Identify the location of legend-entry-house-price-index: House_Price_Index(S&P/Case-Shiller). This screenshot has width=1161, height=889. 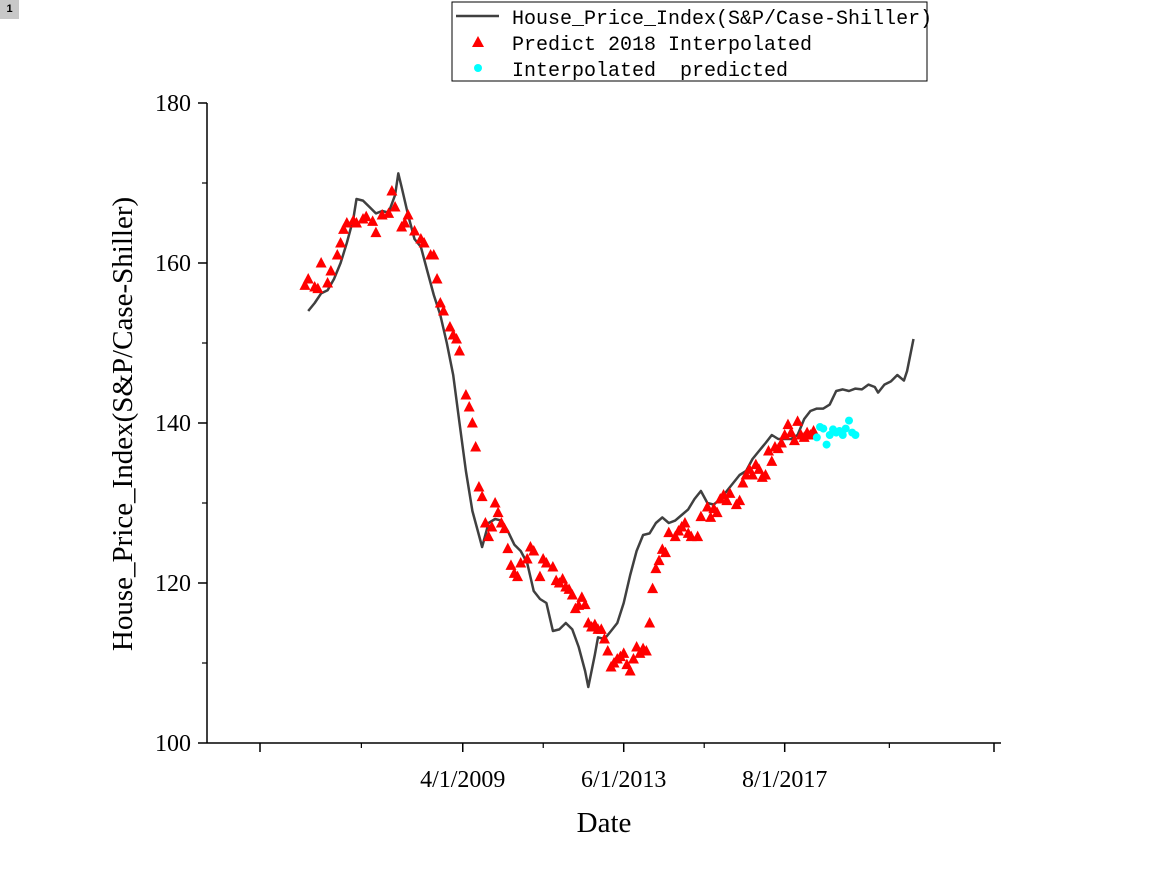
(722, 19).